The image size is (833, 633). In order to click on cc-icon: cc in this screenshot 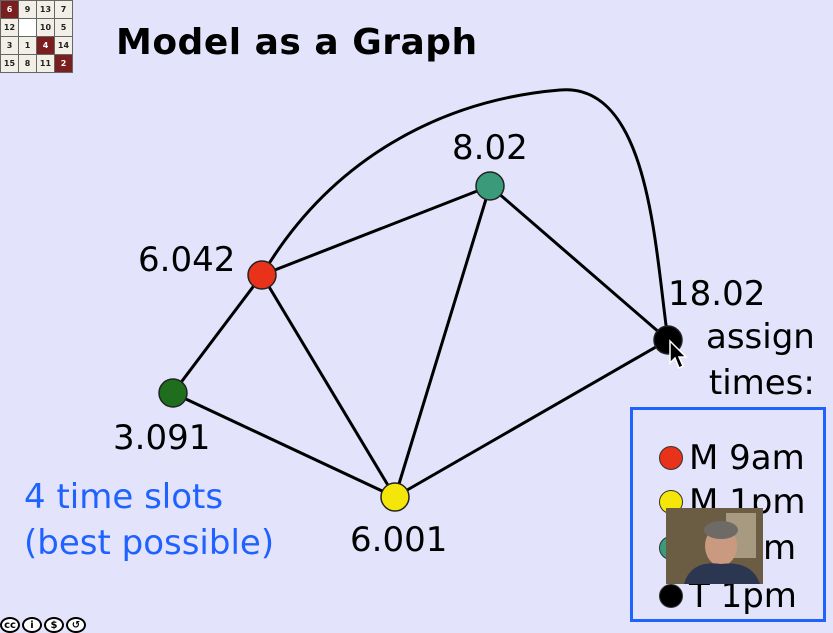, I will do `click(10, 625)`.